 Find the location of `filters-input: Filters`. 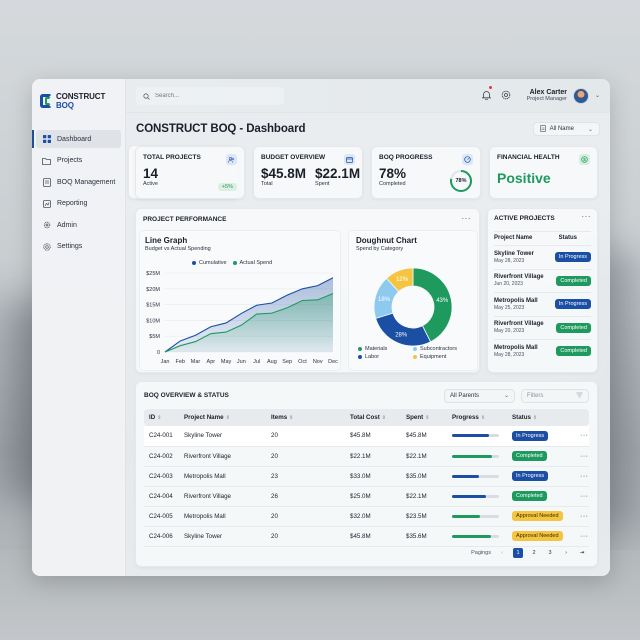

filters-input: Filters is located at coordinates (555, 395).